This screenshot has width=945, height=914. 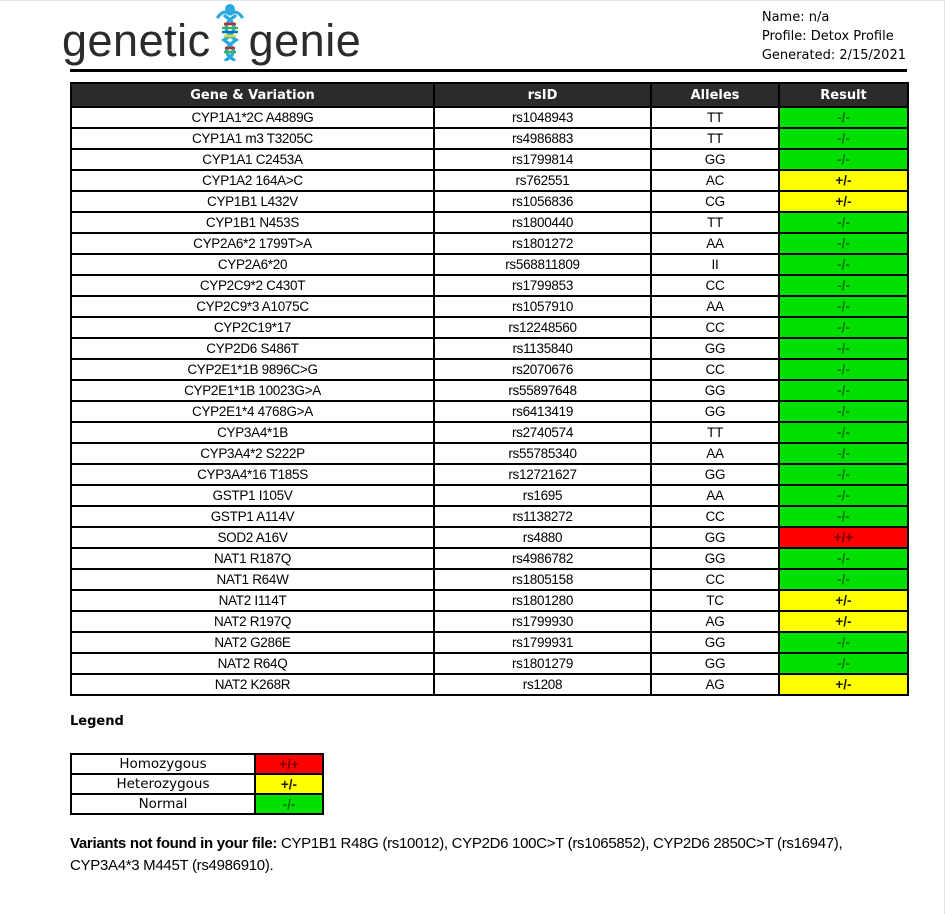 What do you see at coordinates (542, 537) in the screenshot?
I see `rsid-cell: rs4880` at bounding box center [542, 537].